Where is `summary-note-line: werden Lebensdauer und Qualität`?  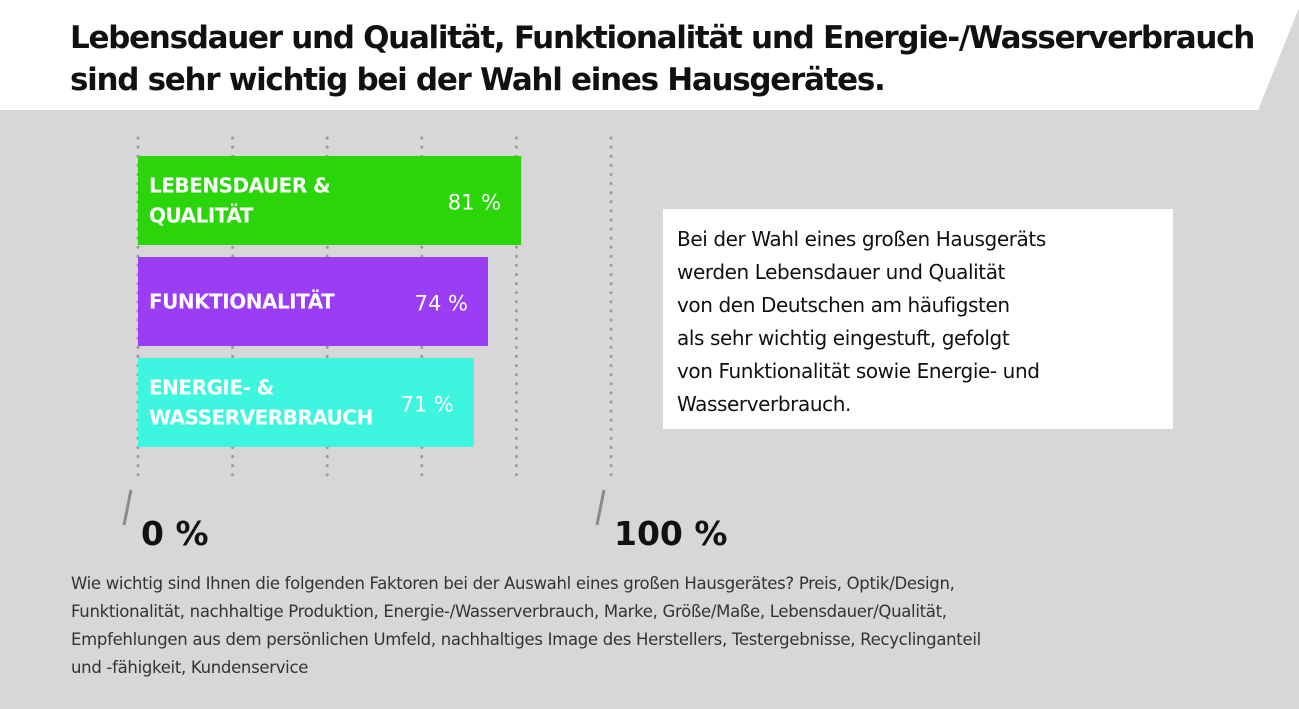 summary-note-line: werden Lebensdauer und Qualität is located at coordinates (841, 272).